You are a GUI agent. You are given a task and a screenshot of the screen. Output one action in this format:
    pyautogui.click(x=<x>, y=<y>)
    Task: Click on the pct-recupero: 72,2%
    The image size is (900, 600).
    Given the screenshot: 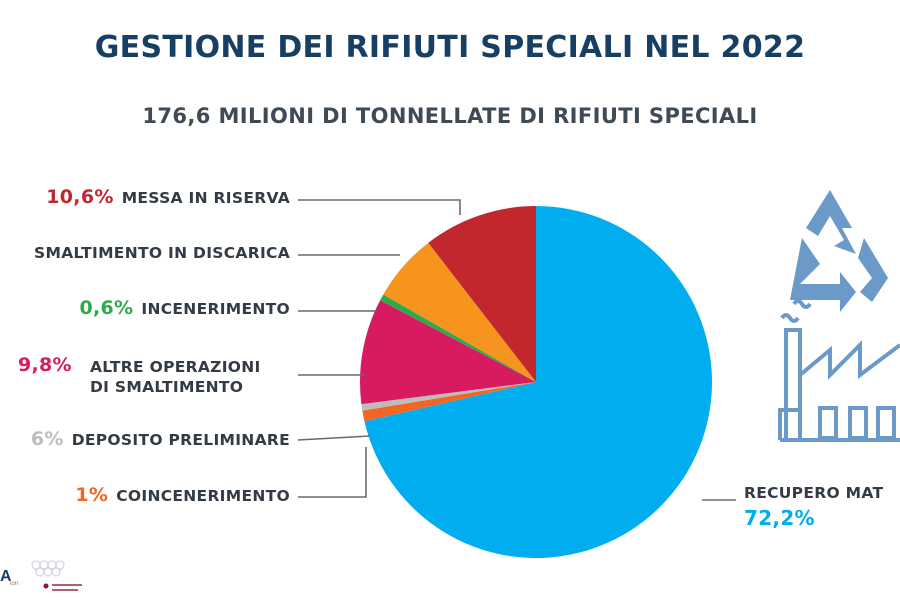 What is the action you would take?
    pyautogui.click(x=779, y=518)
    